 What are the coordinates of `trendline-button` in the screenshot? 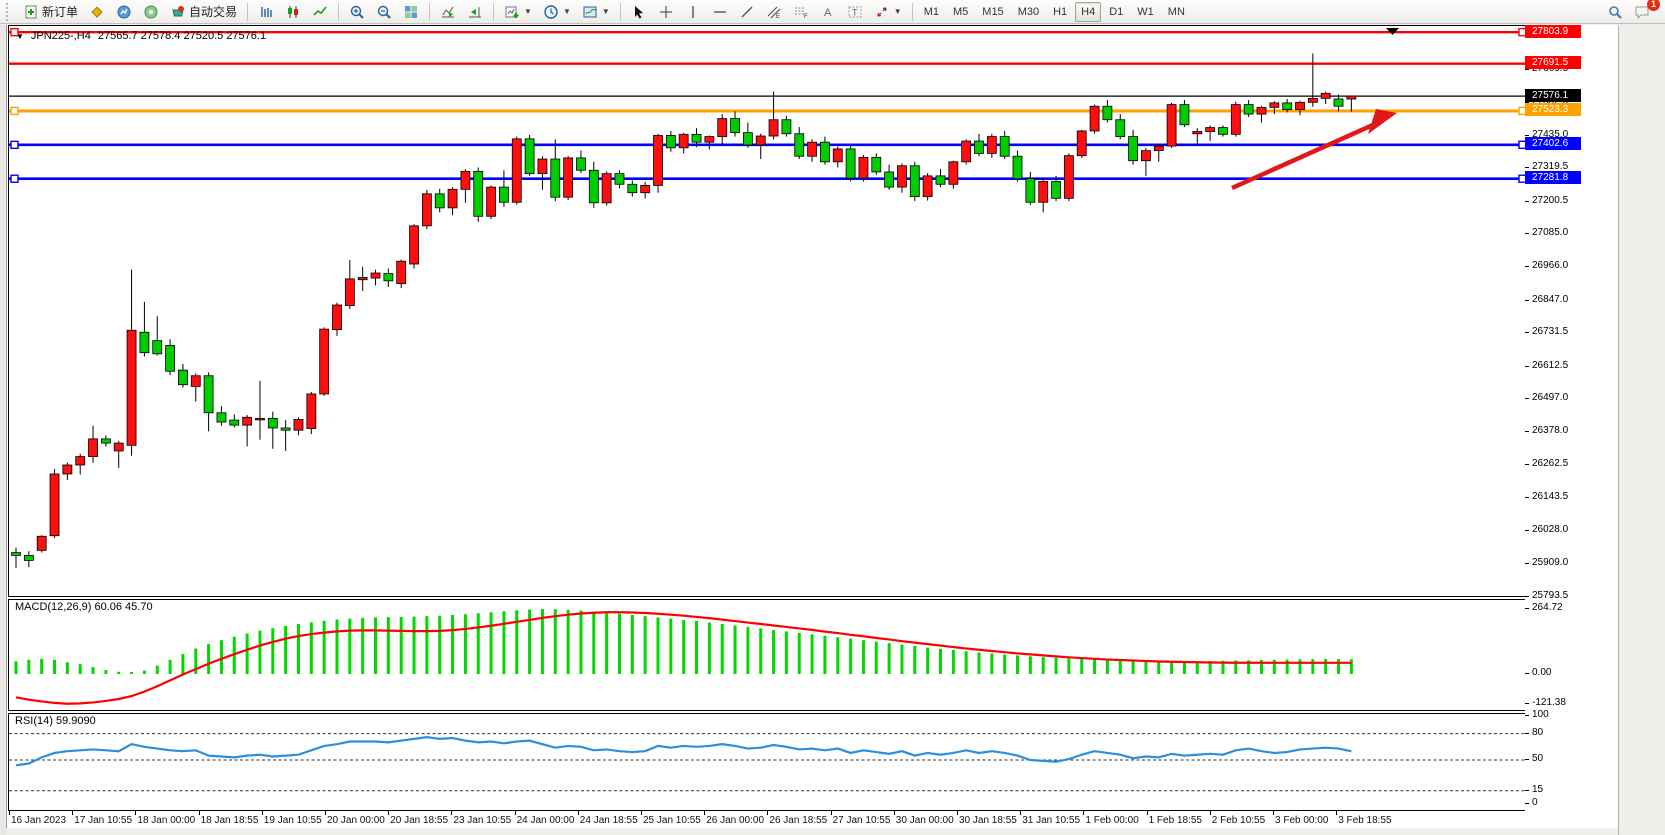 It's located at (747, 12).